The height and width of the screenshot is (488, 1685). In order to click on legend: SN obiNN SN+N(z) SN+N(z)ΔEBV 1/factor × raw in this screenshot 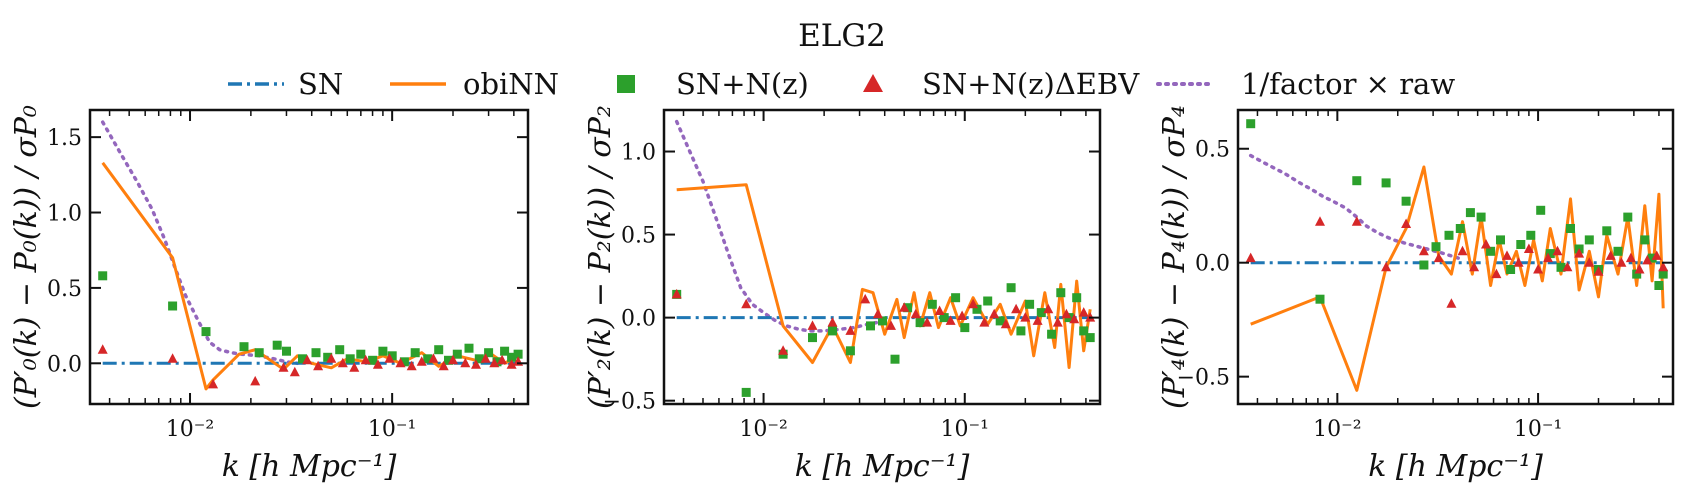, I will do `click(841, 84)`.